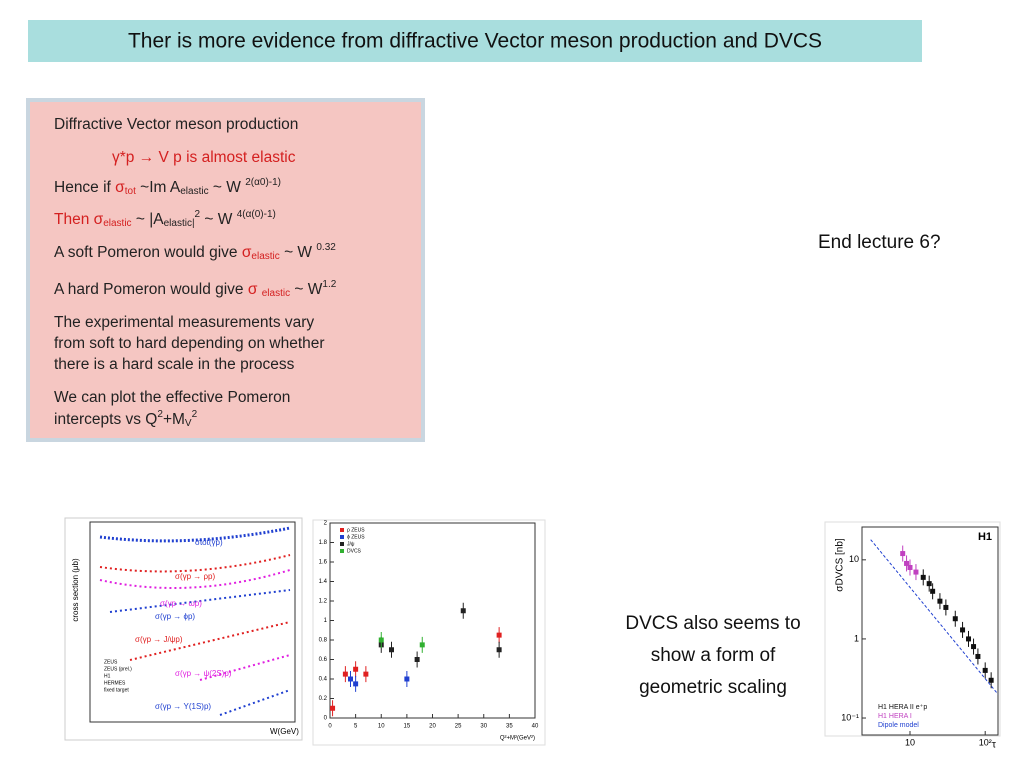  I want to click on text-run: γ*p → V p is almost elastic, so click(204, 157).